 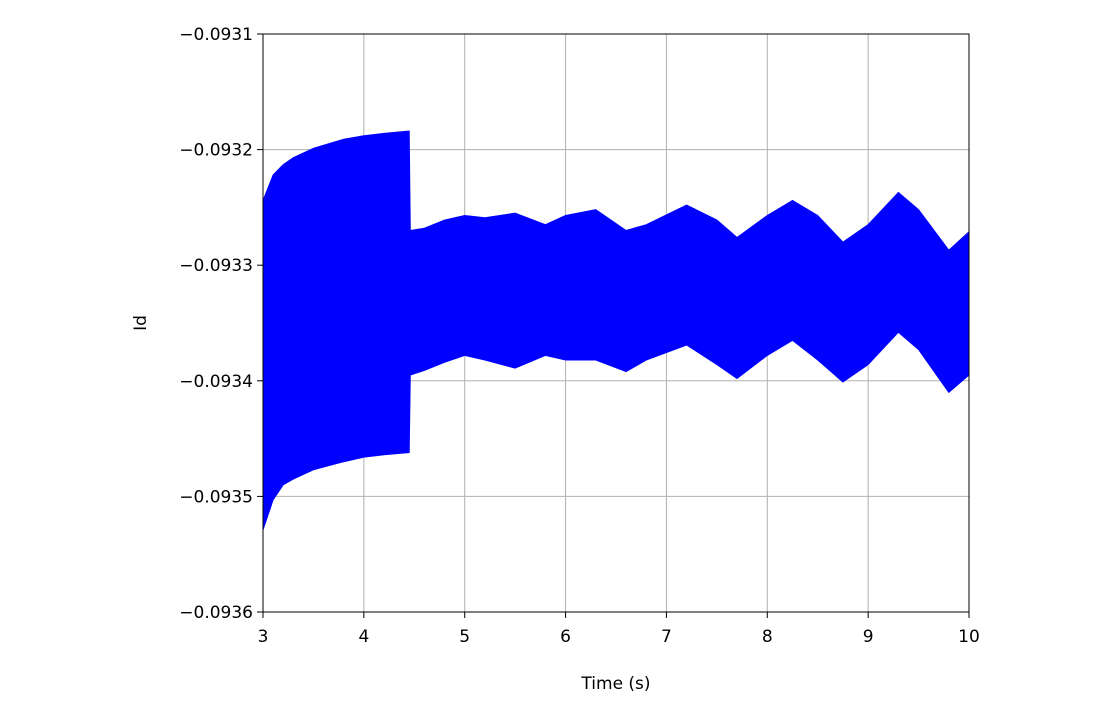 What do you see at coordinates (141, 323) in the screenshot?
I see `y-axis-label: Id` at bounding box center [141, 323].